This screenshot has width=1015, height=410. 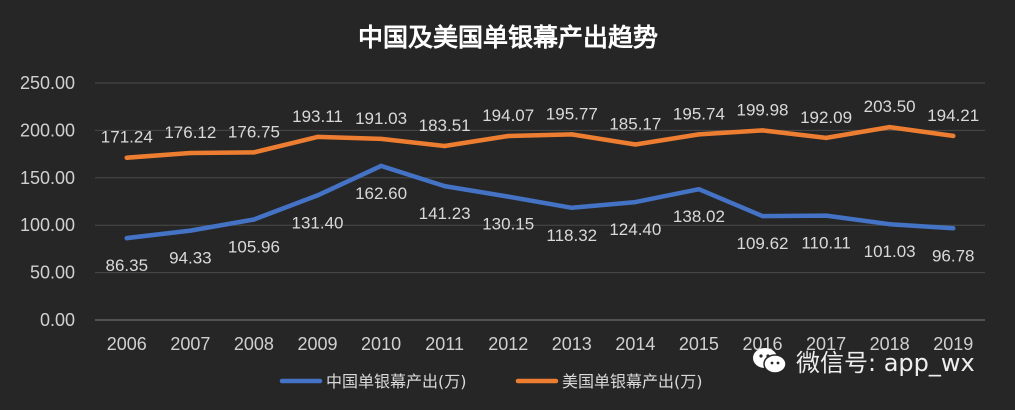 What do you see at coordinates (699, 344) in the screenshot?
I see `x-tick-label: 2015` at bounding box center [699, 344].